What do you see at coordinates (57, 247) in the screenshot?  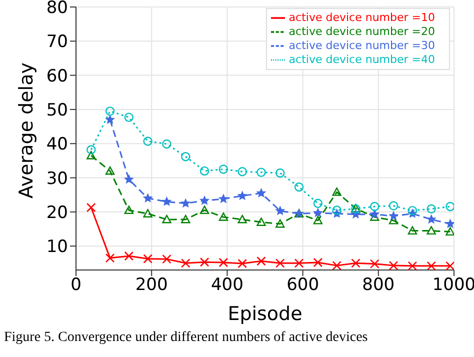 I see `y-tick-label: 10` at bounding box center [57, 247].